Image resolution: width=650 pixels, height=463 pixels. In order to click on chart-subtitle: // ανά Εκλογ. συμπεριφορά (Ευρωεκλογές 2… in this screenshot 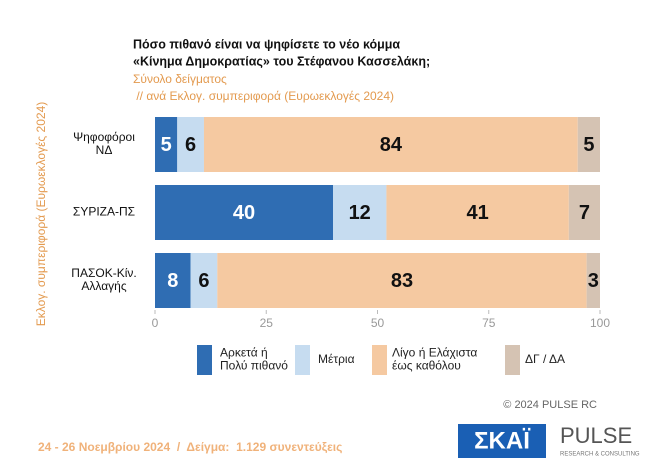, I will do `click(263, 96)`.